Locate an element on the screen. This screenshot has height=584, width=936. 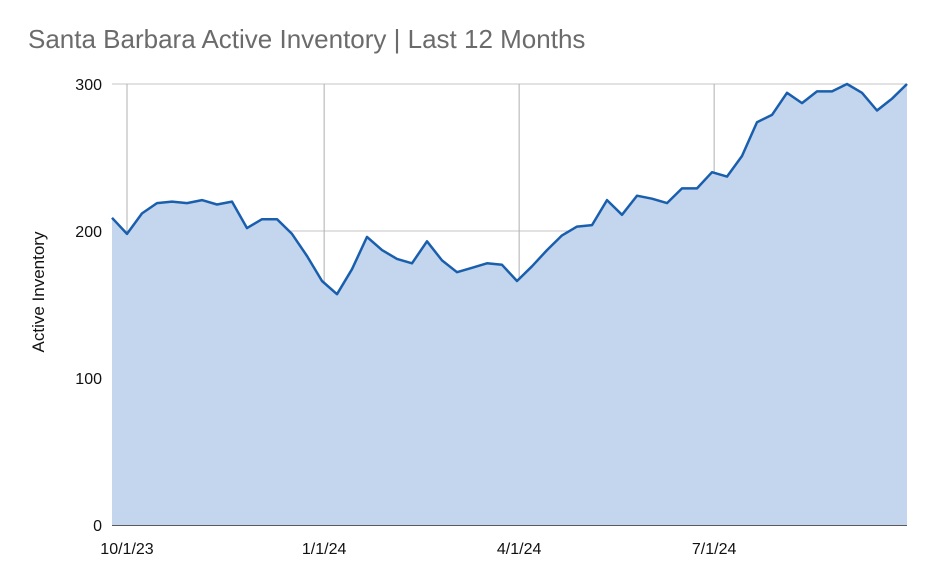
y-tick-label: 300 is located at coordinates (88, 85).